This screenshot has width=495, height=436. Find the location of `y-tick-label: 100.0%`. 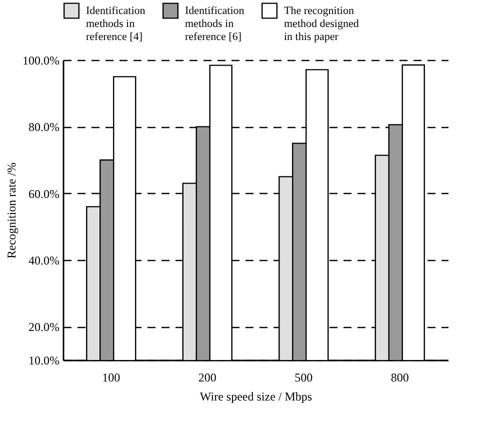

y-tick-label: 100.0% is located at coordinates (41, 61).